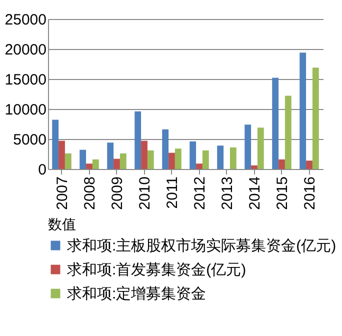  What do you see at coordinates (42, 170) in the screenshot?
I see `y-tick-label: 0` at bounding box center [42, 170].